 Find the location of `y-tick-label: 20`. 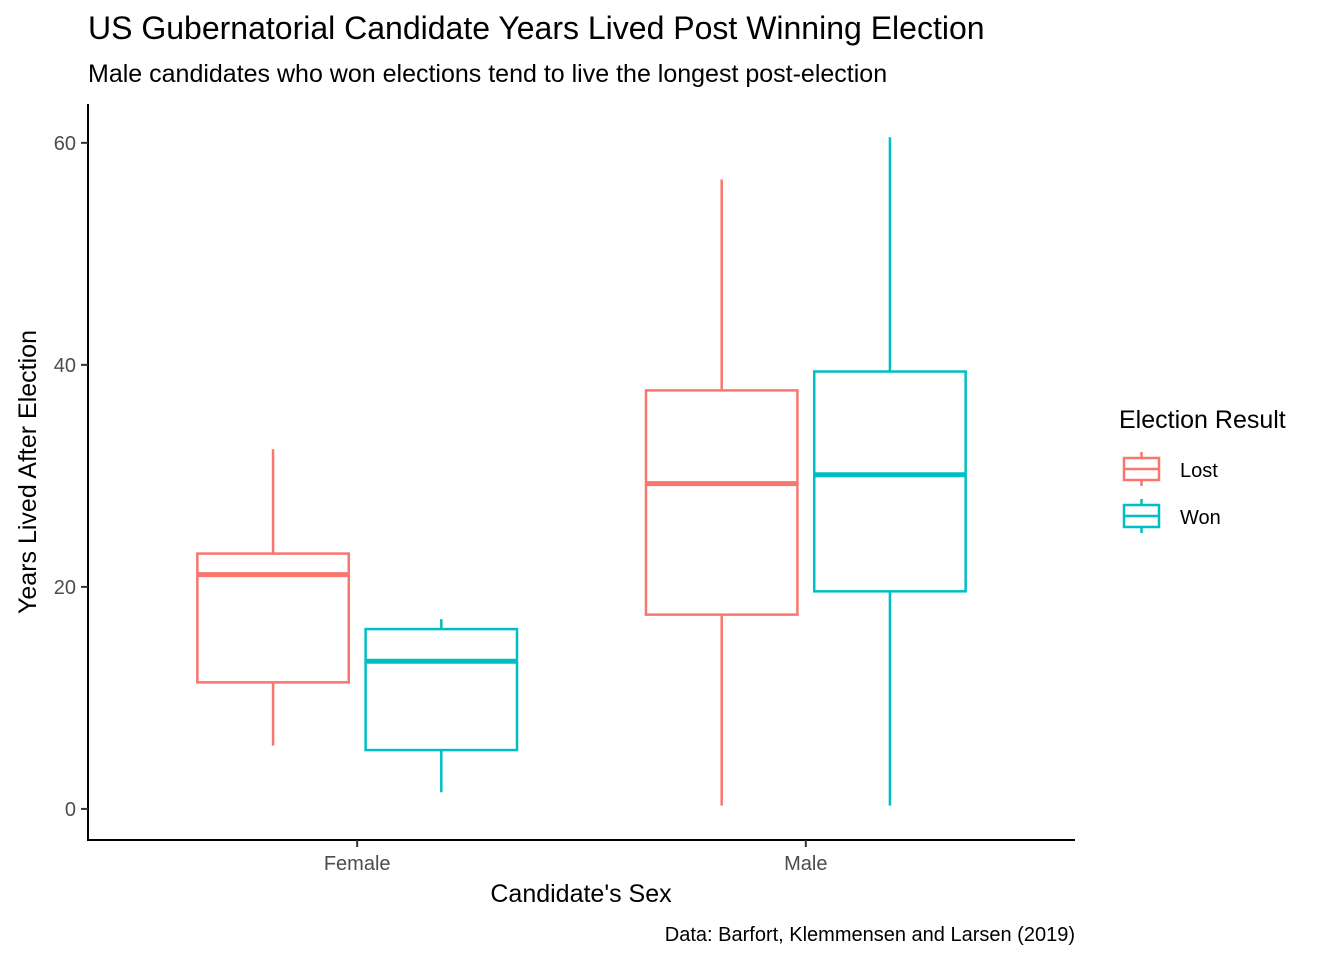

y-tick-label: 20 is located at coordinates (65, 588).